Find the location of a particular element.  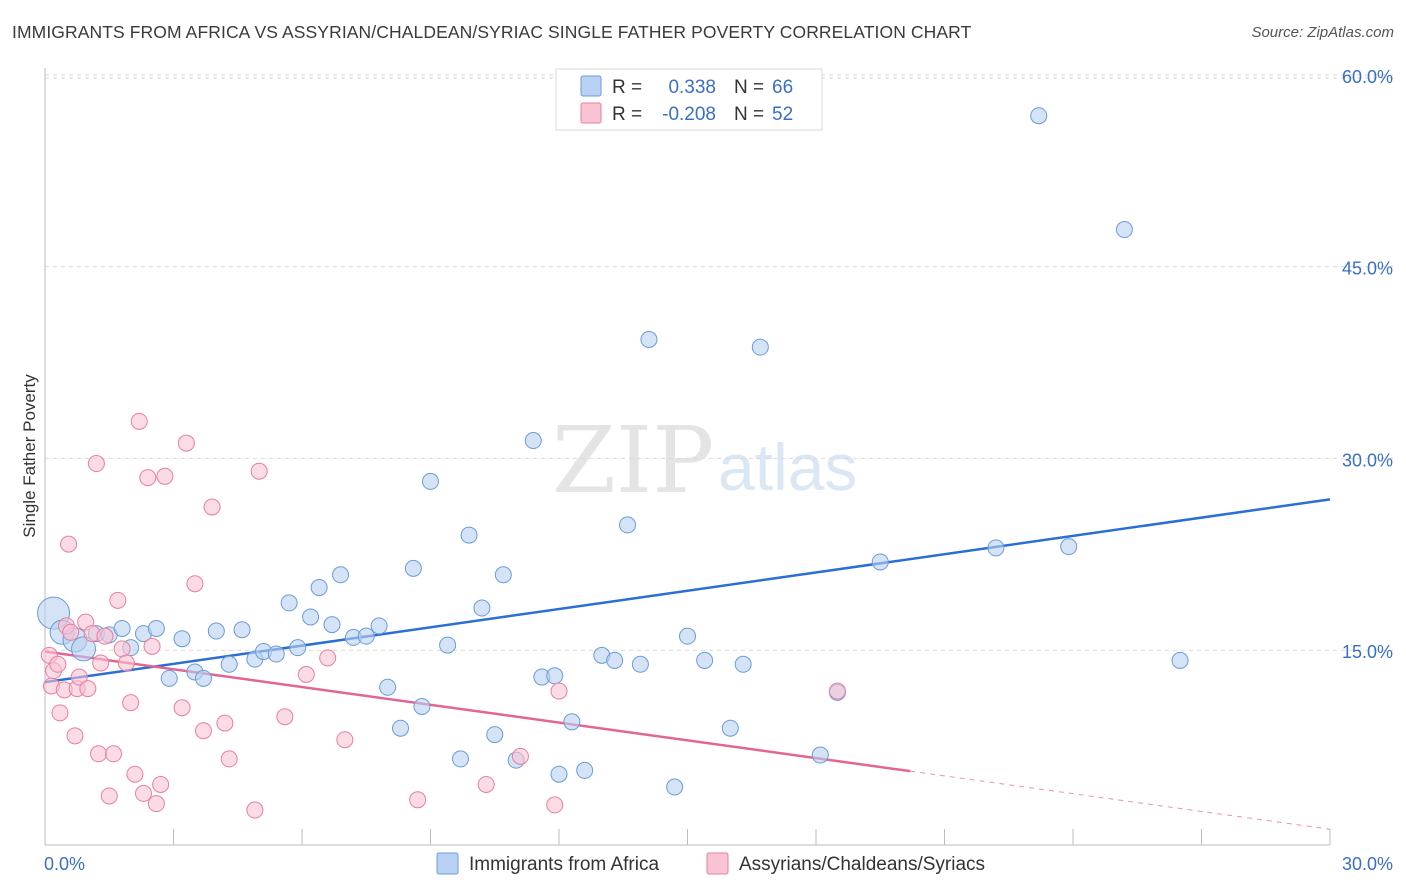

legend-bottom-swatch-blue is located at coordinates (447, 863).